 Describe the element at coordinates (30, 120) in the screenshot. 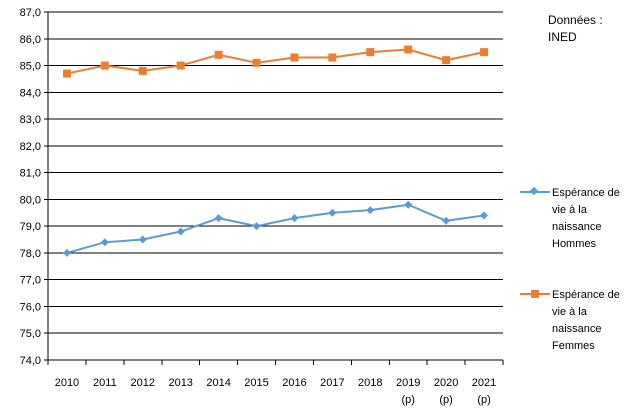

I see `y-tick-label: 83,0` at that location.